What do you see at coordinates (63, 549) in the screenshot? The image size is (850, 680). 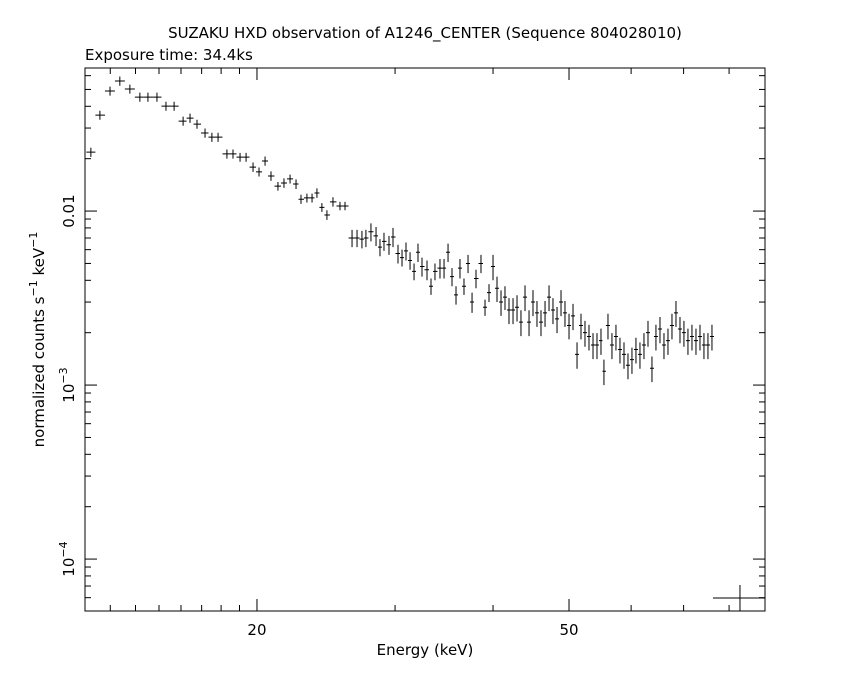 I see `y-tick-label-exponent: −4` at bounding box center [63, 549].